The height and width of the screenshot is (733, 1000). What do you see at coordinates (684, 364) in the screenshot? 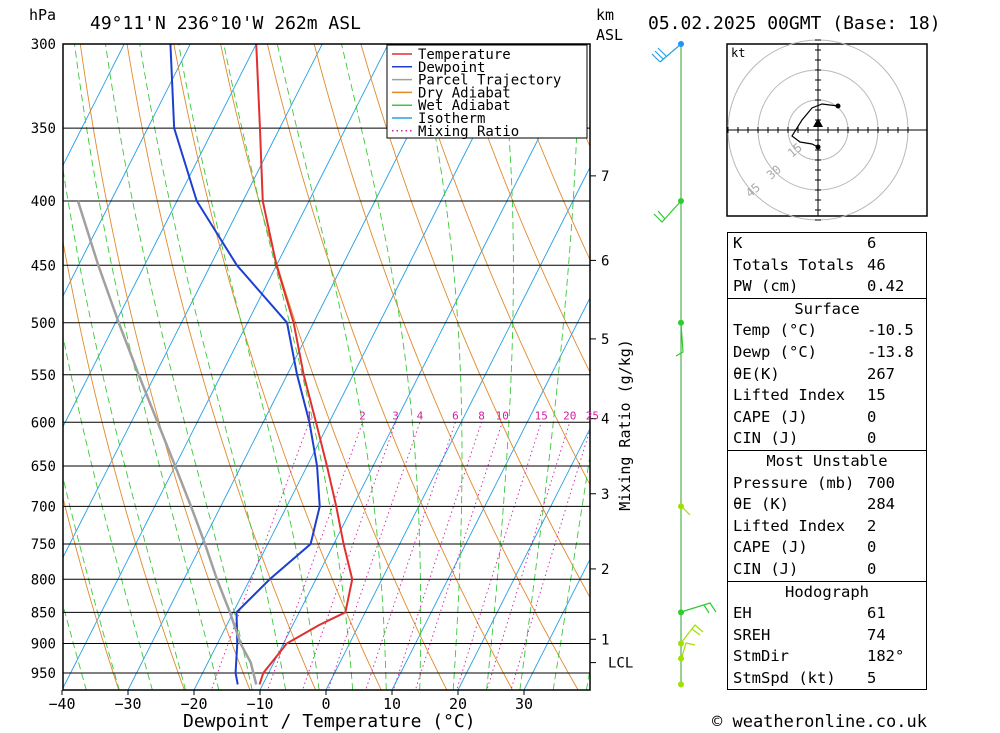
I see `wind-profile` at bounding box center [684, 364].